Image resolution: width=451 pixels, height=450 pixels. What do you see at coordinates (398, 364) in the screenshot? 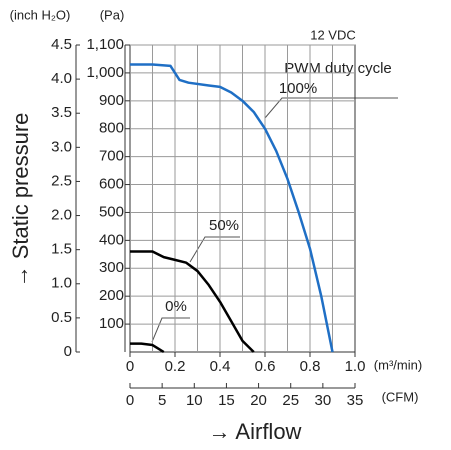
I see `x-unit: (m³/min)` at bounding box center [398, 364].